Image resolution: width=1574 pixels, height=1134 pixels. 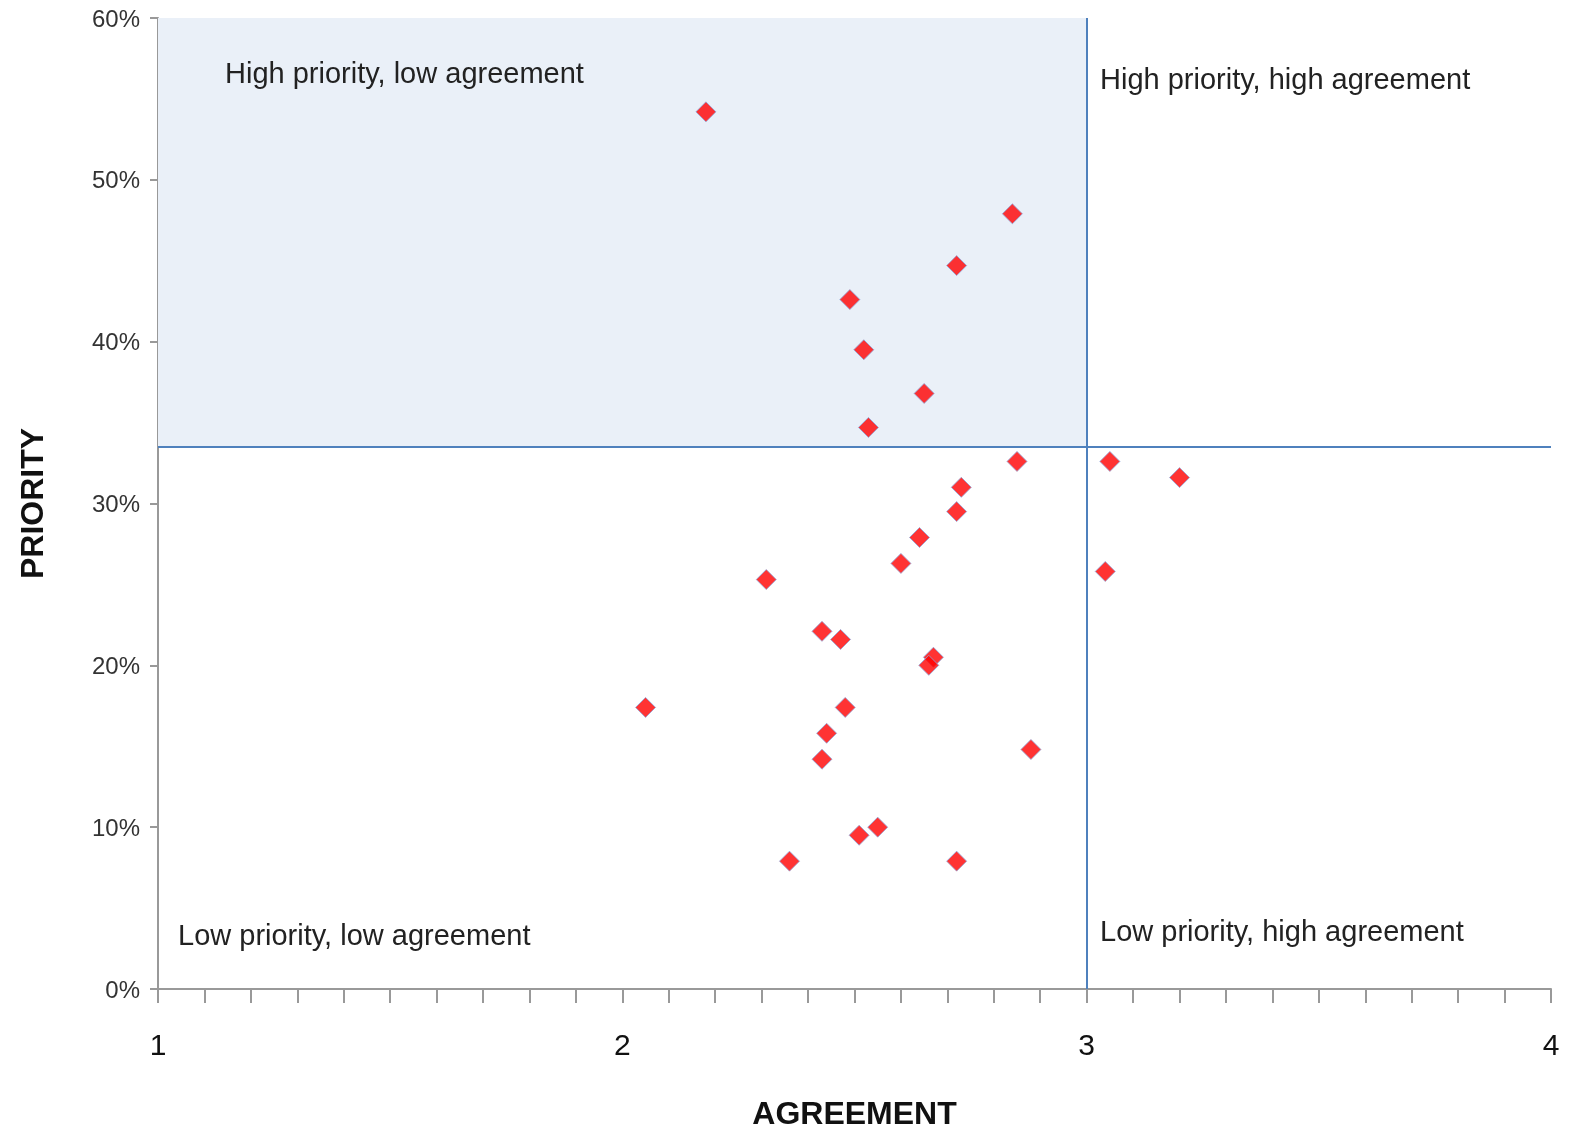 I want to click on y-tick-label: 0%, so click(x=122, y=989).